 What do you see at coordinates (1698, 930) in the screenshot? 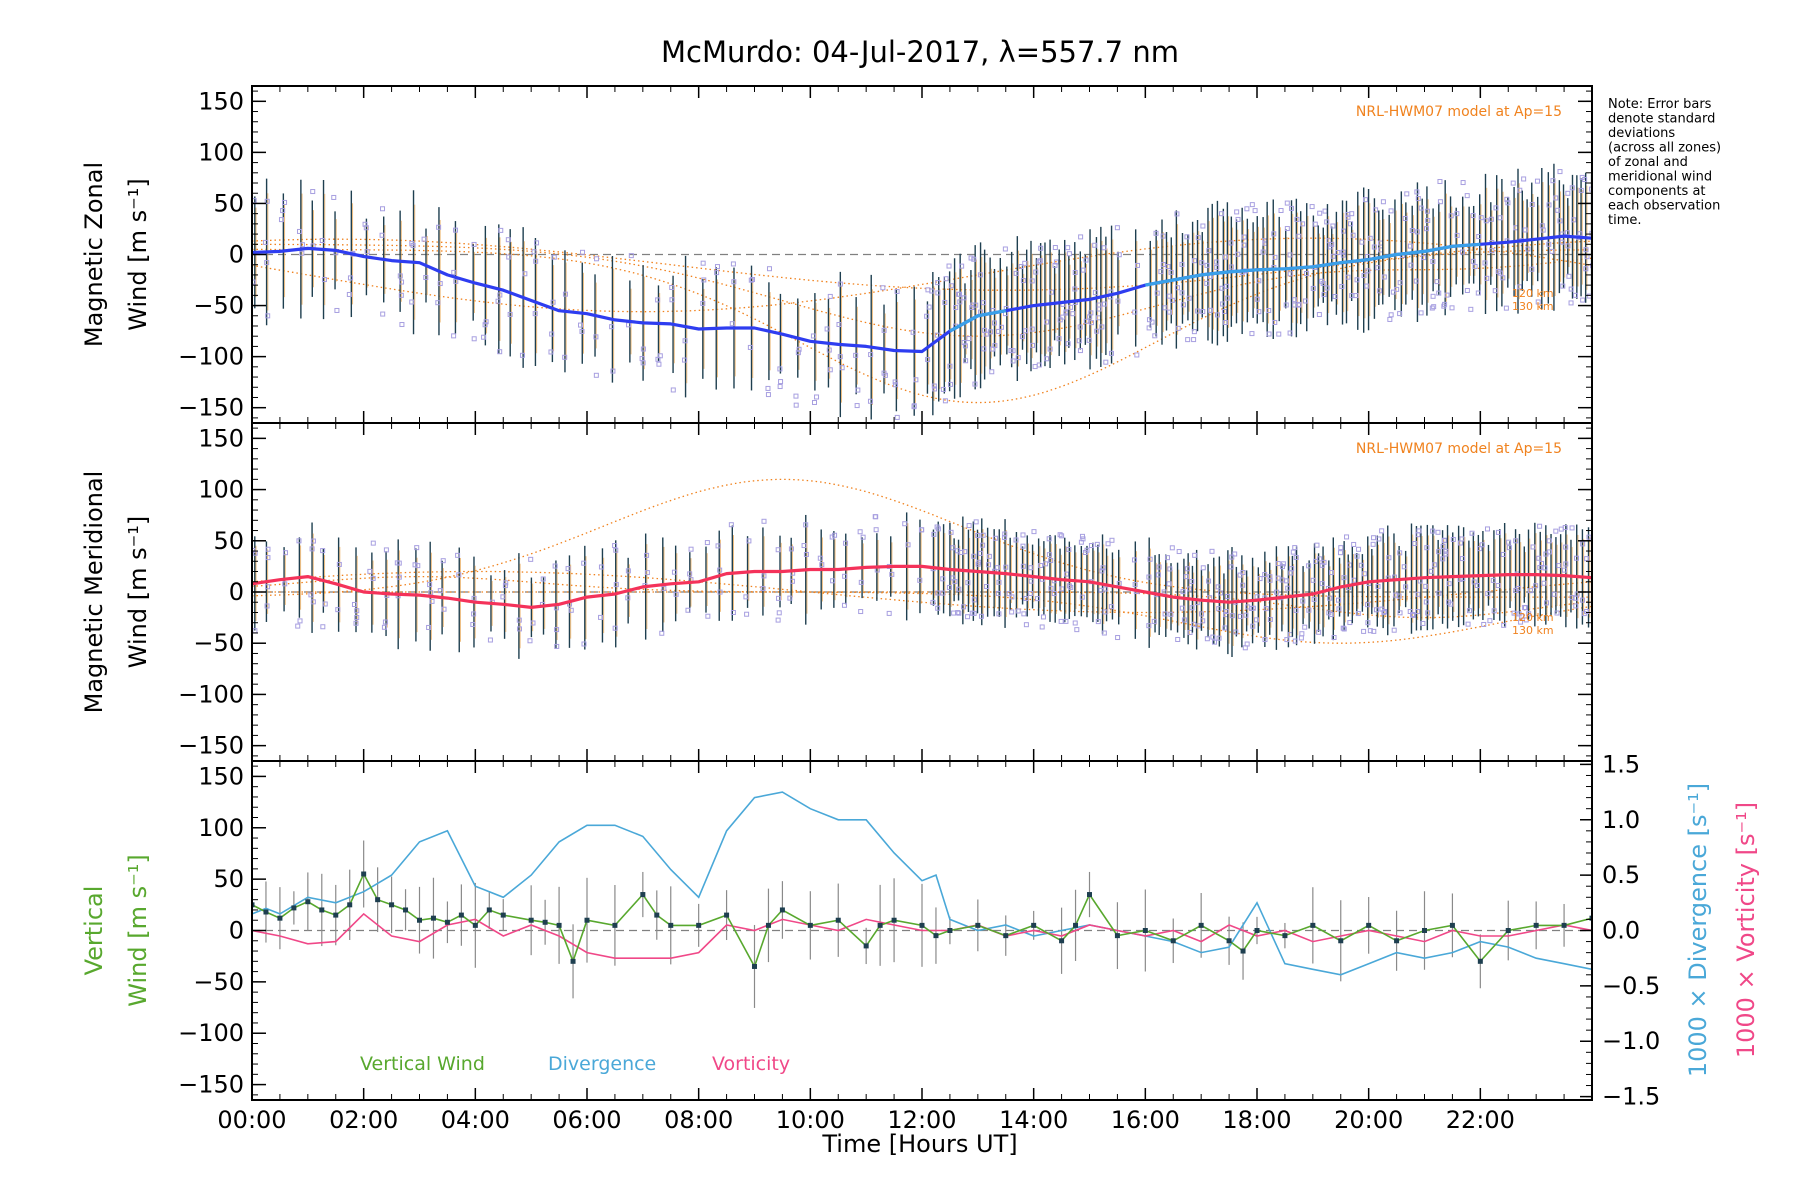
I see `divergence-axis-label: 1000 × Divergence [s⁻¹]` at bounding box center [1698, 930].